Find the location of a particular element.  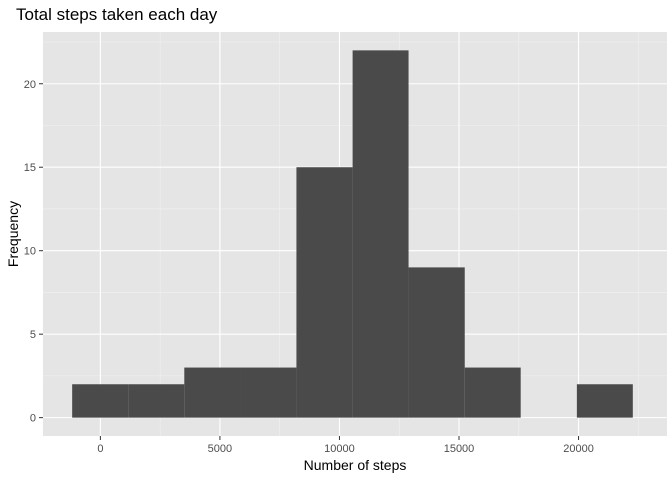

chart-title: Total steps taken each day is located at coordinates (117, 14).